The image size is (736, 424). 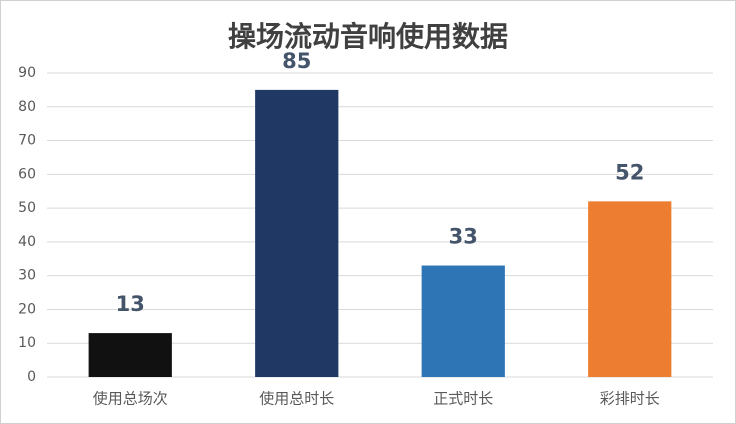 I want to click on data-label: 85, so click(x=296, y=61).